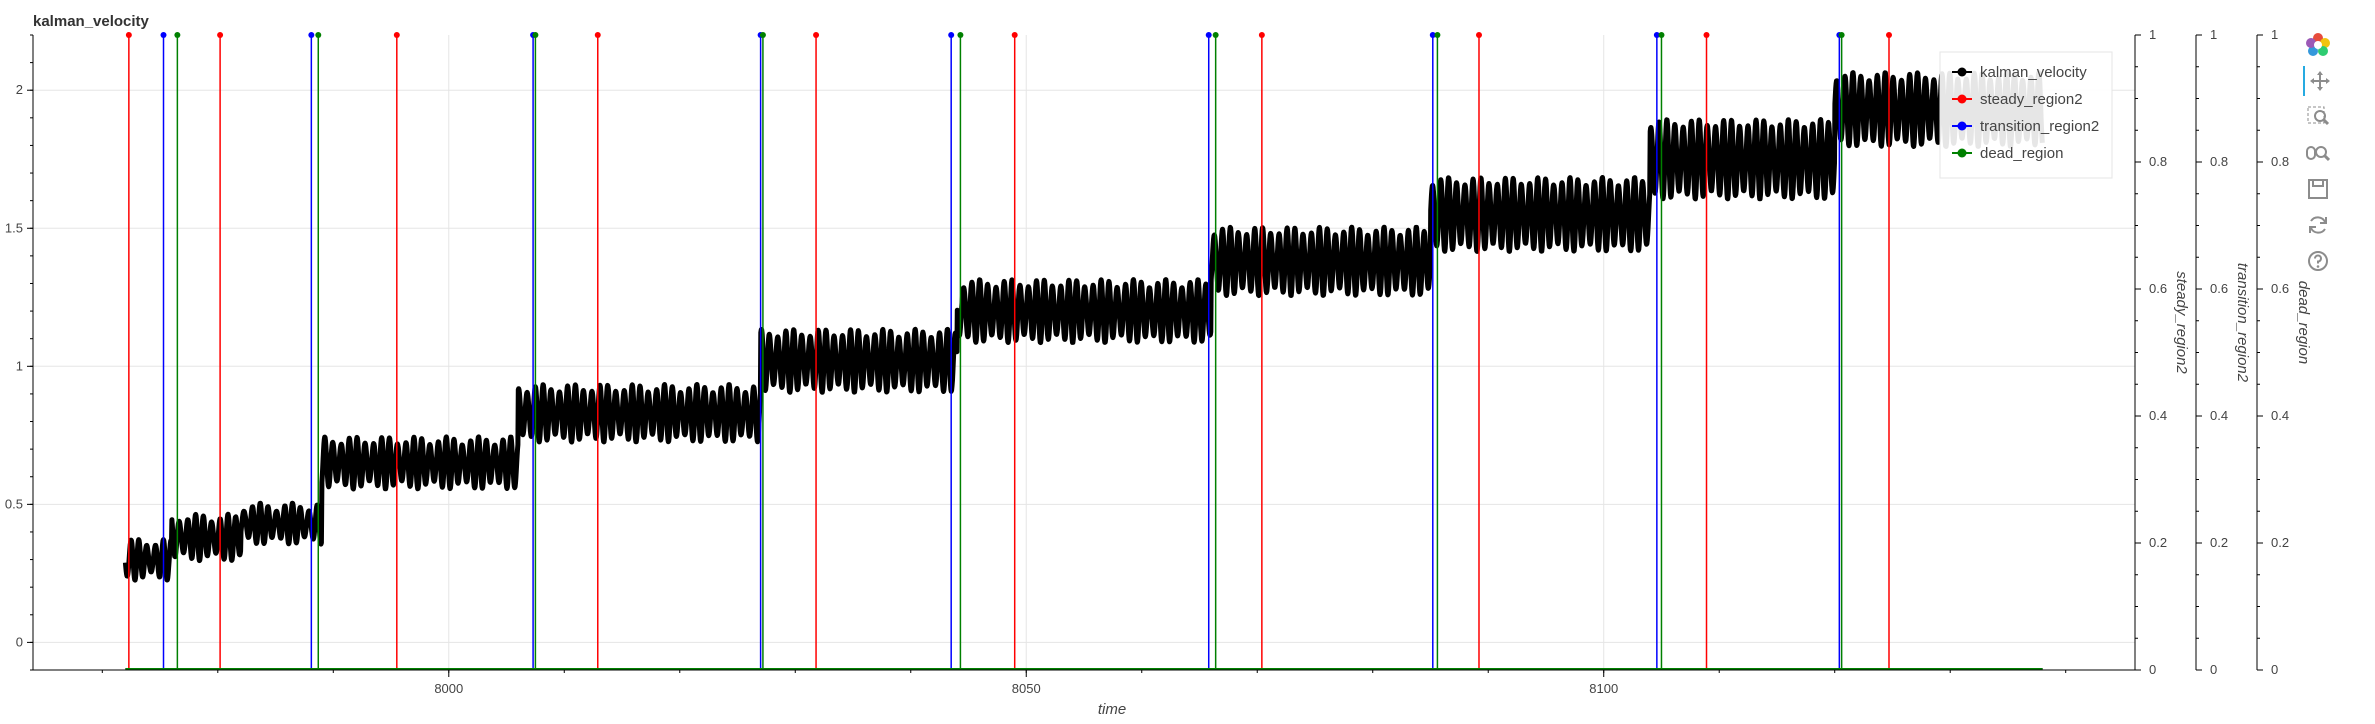 The width and height of the screenshot is (2375, 724). What do you see at coordinates (2181, 322) in the screenshot?
I see `right-axis-label: steady_region2` at bounding box center [2181, 322].